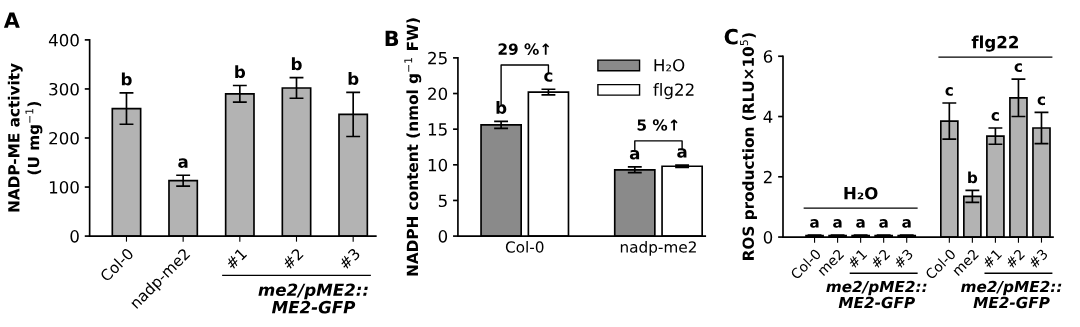 This screenshot has width=1080, height=327. Describe the element at coordinates (63, 40) in the screenshot. I see `y-tick-label: 400` at that location.